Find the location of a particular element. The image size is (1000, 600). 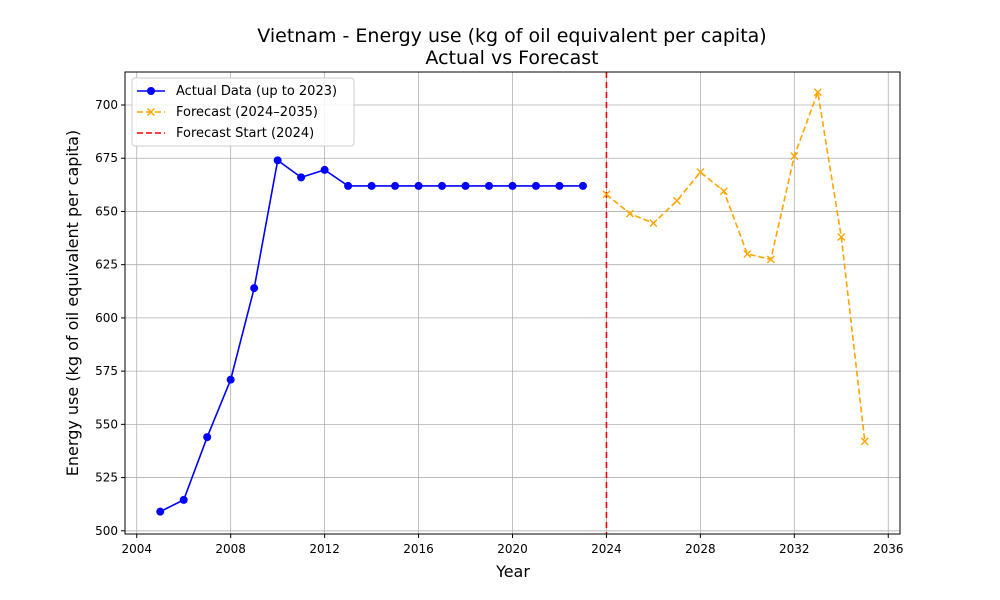

y-tick-label: 625 is located at coordinates (106, 265).